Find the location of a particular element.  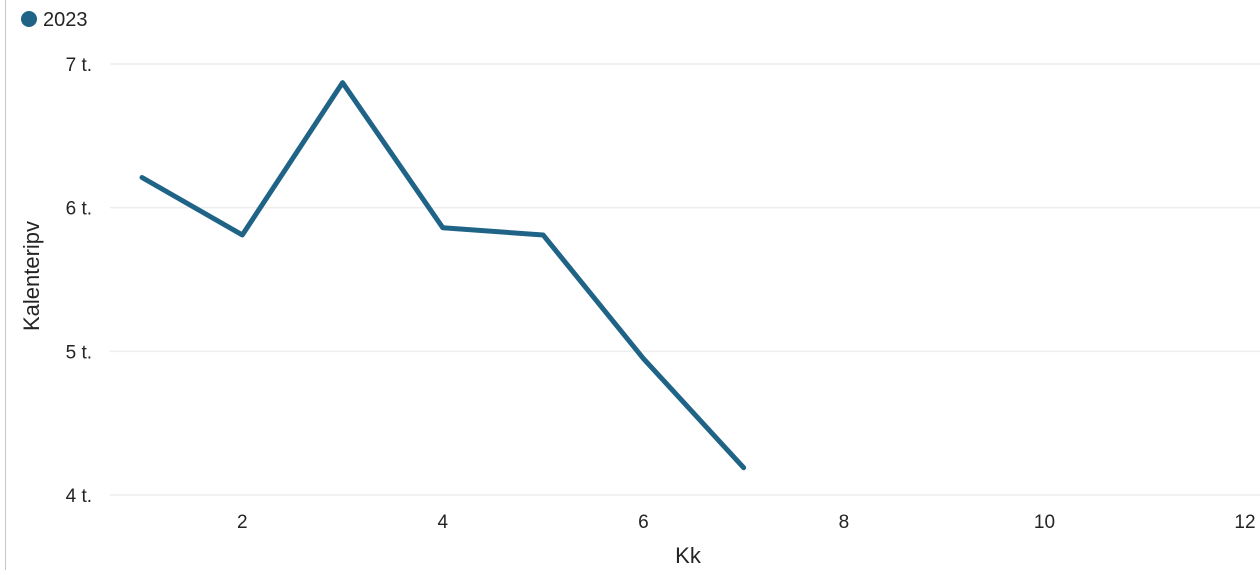

legend-label-2023: 2023 is located at coordinates (65, 20).